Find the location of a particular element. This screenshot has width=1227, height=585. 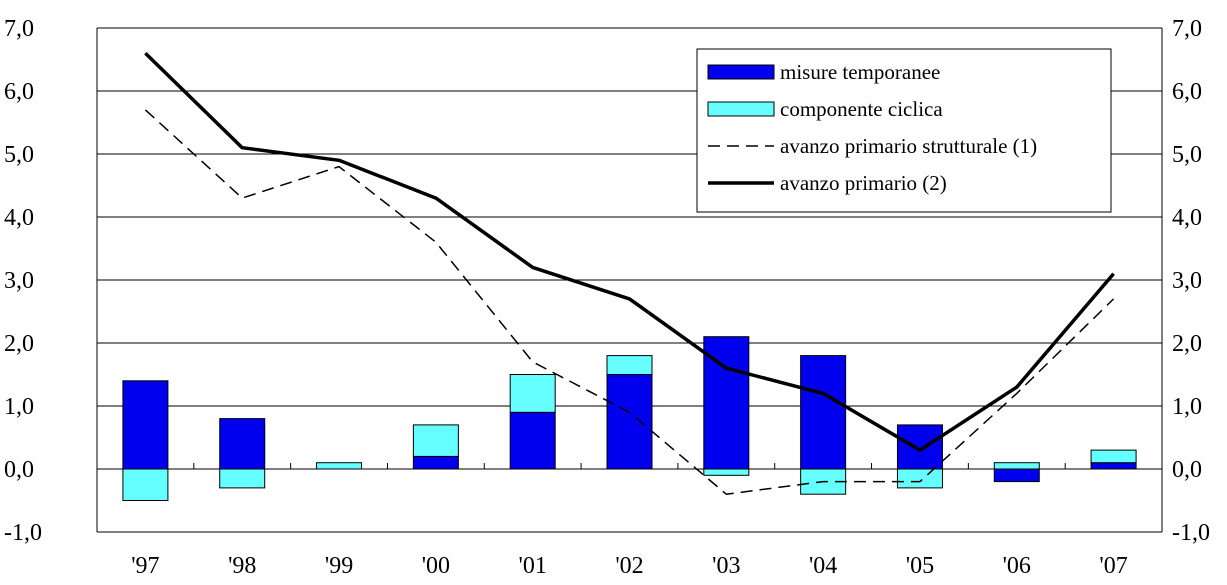

x-tick-label: '02 is located at coordinates (629, 566).